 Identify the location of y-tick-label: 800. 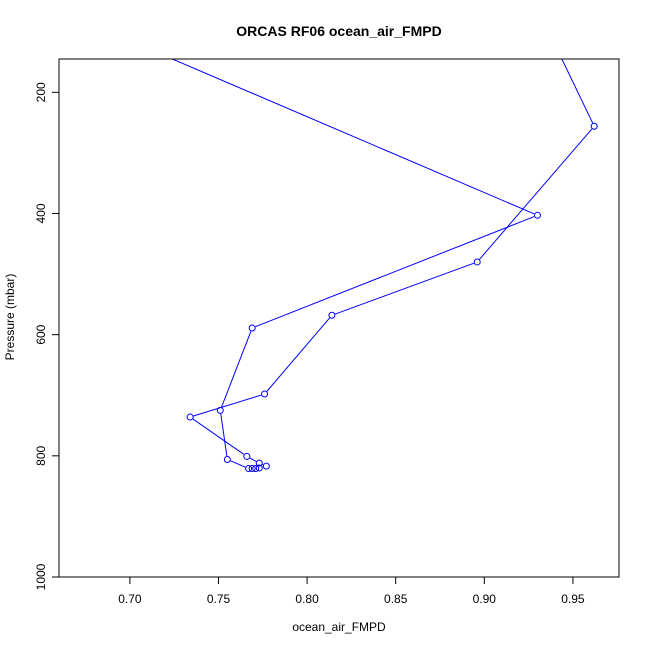
(41, 455).